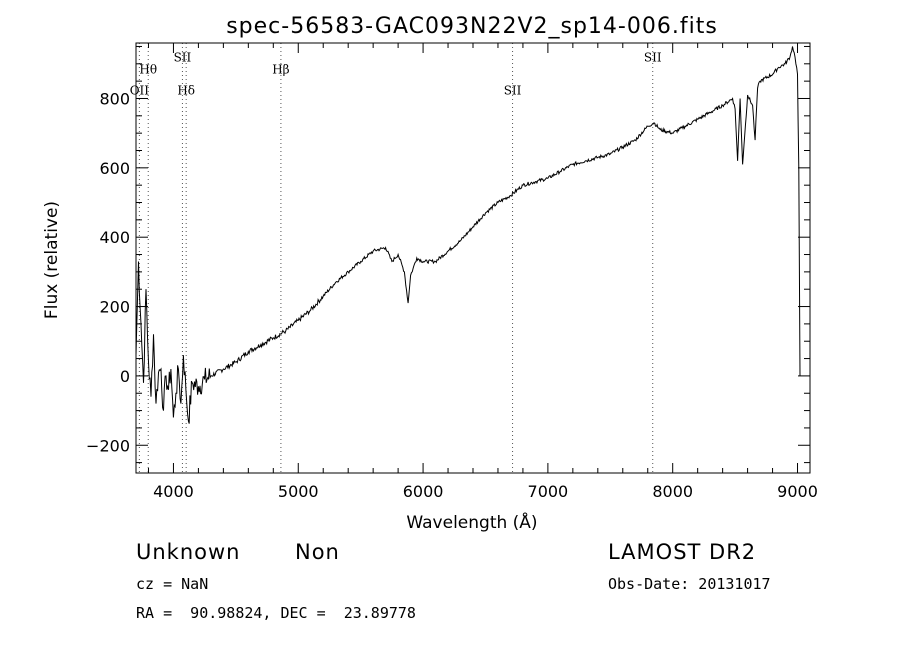  I want to click on chart-title: spec-56583-GAC093N22V2_sp14-006.fits, so click(472, 26).